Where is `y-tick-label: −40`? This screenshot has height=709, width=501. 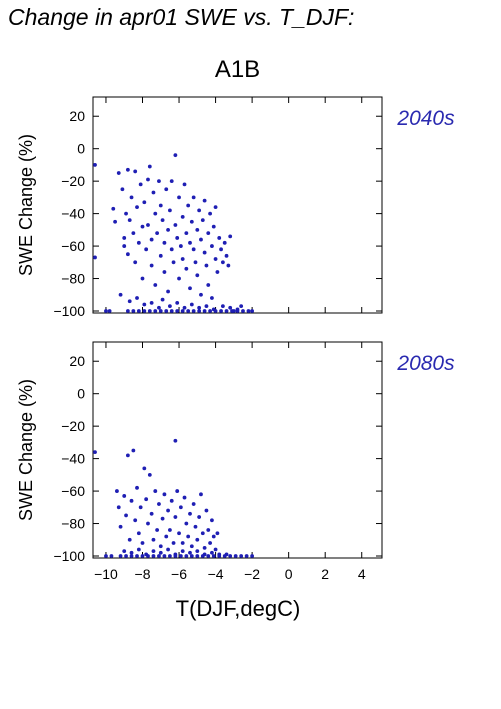 y-tick-label: −40 is located at coordinates (73, 214).